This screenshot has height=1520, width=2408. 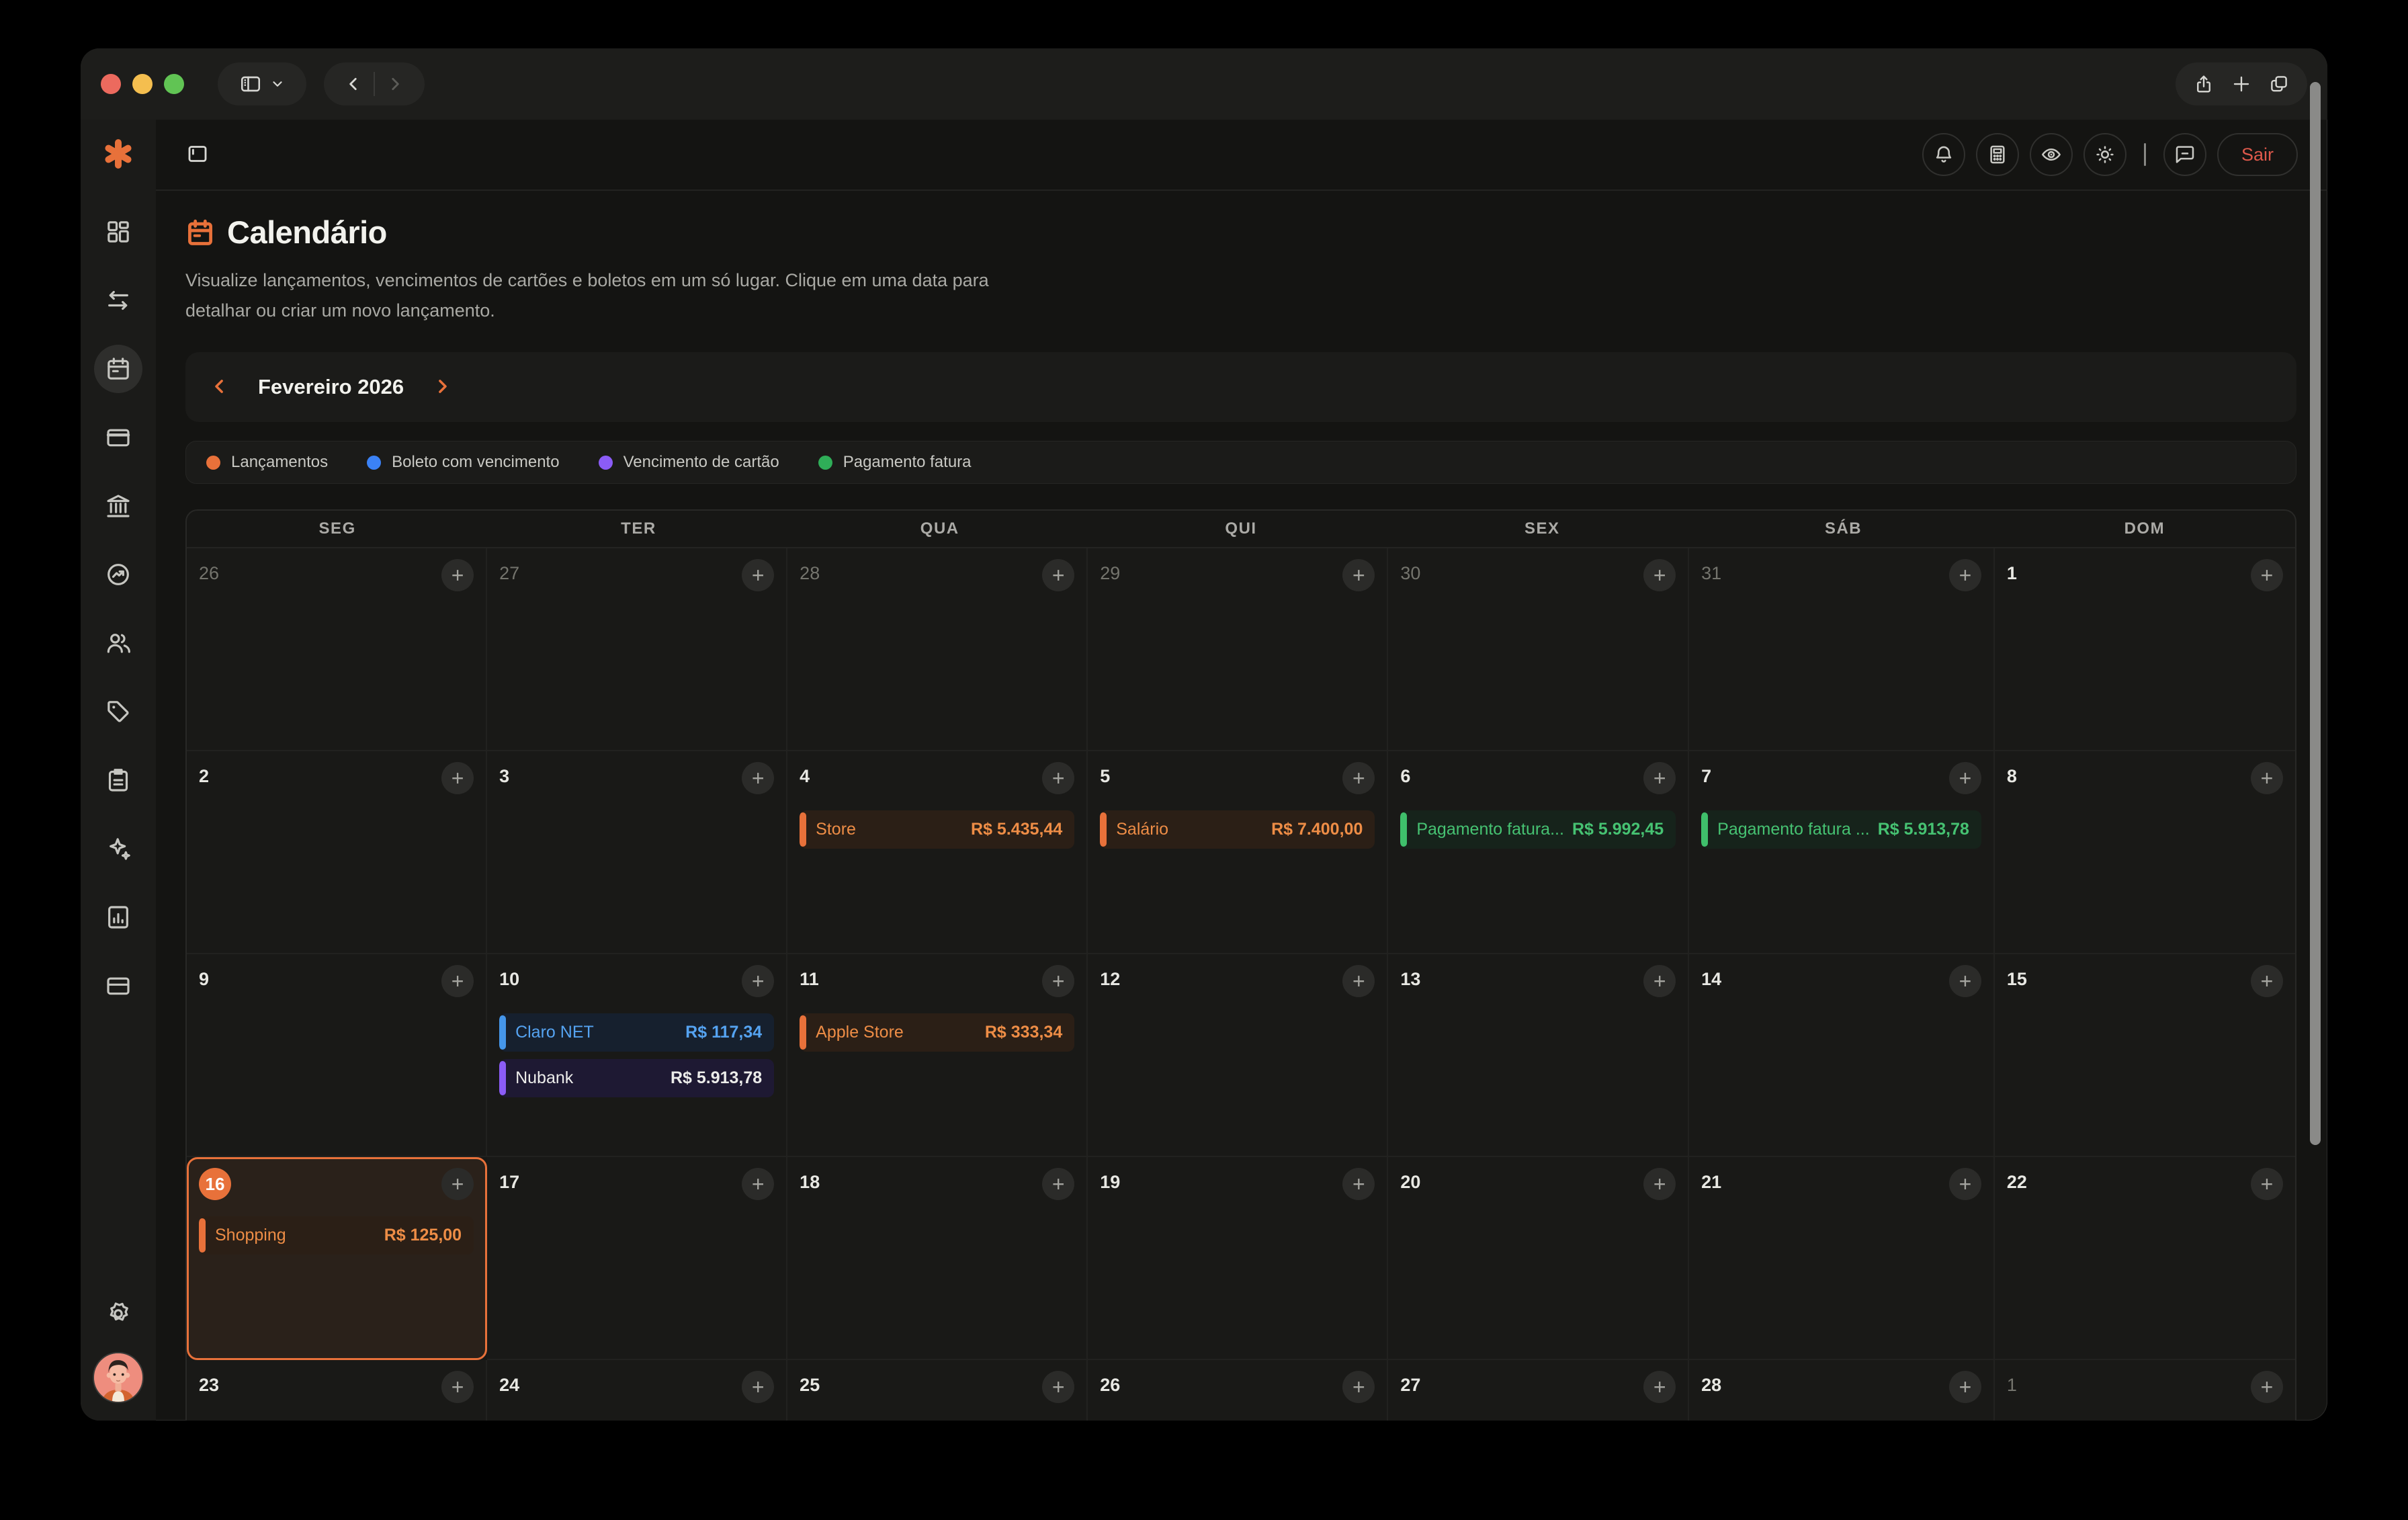 What do you see at coordinates (637, 1259) in the screenshot?
I see `calendar-day-cell: 17 +` at bounding box center [637, 1259].